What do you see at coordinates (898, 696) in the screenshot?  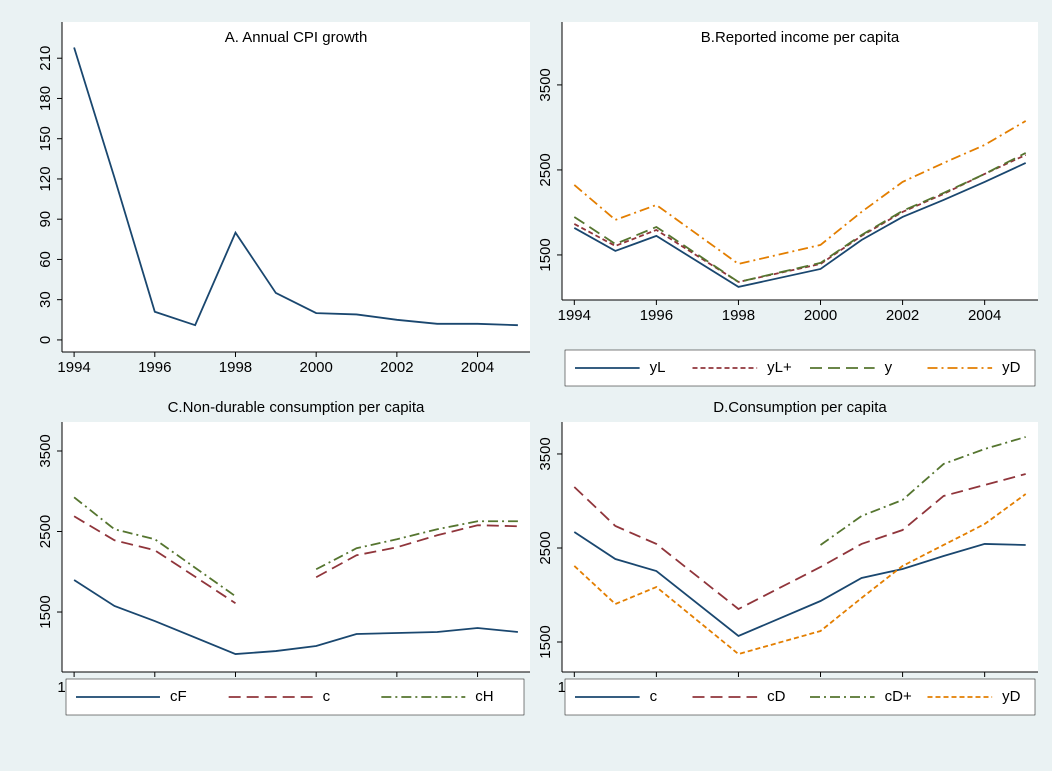 I see `legend-label: cD+` at bounding box center [898, 696].